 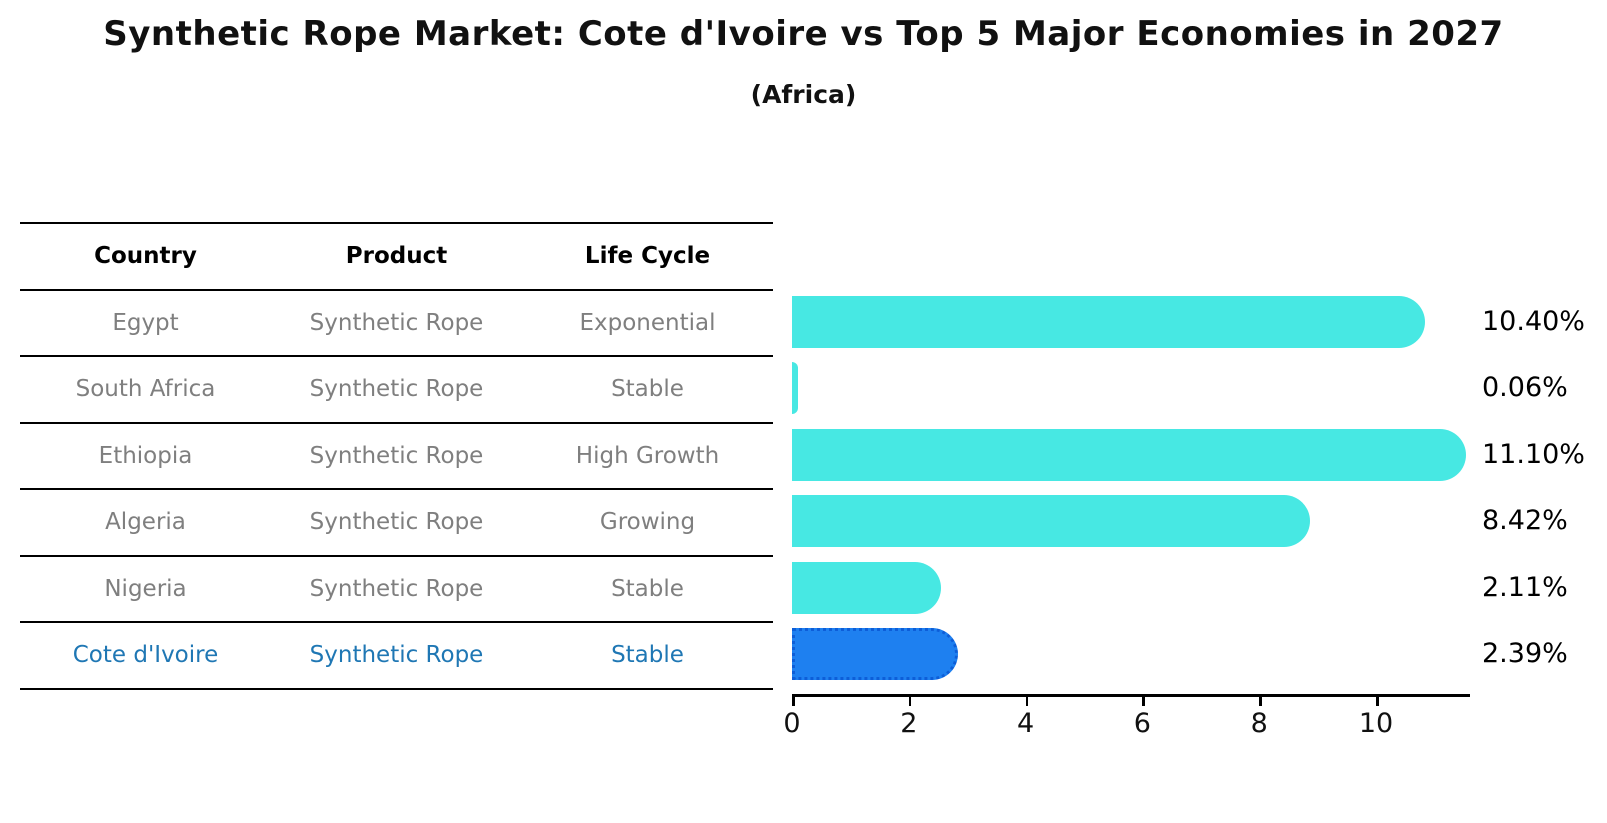 I want to click on table-row: Nigeria Synthetic Rope Stable, so click(x=396, y=590).